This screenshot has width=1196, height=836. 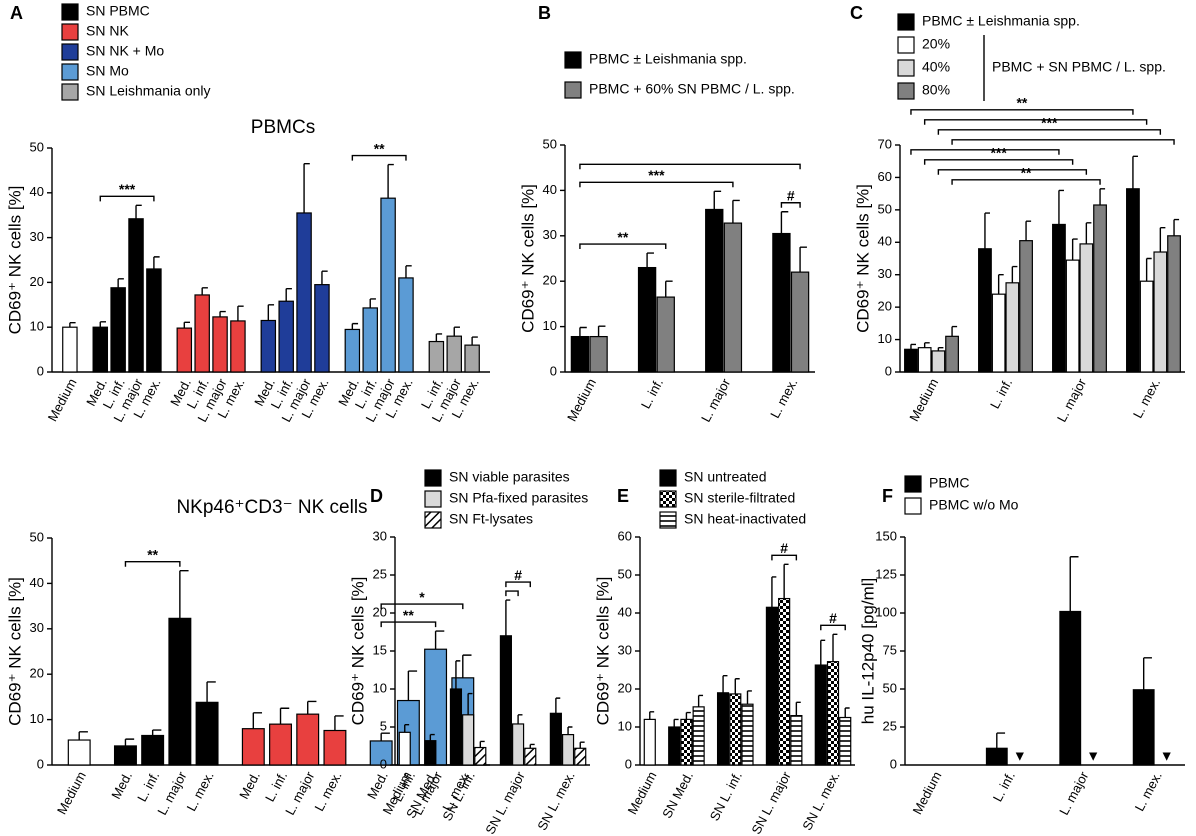 What do you see at coordinates (1001, 21) in the screenshot?
I see `legend-label: PBMC ± Leishmania spp.` at bounding box center [1001, 21].